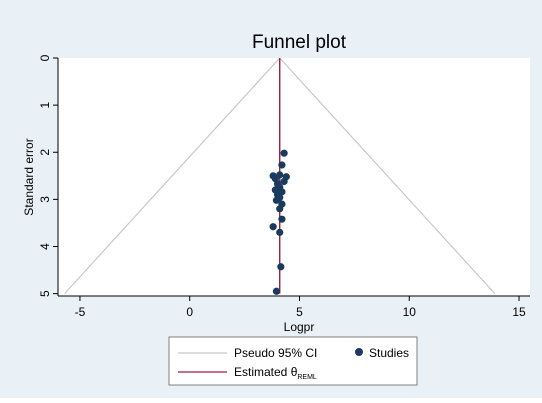  What do you see at coordinates (307, 377) in the screenshot?
I see `legend-estimate-subscript: REML` at bounding box center [307, 377].